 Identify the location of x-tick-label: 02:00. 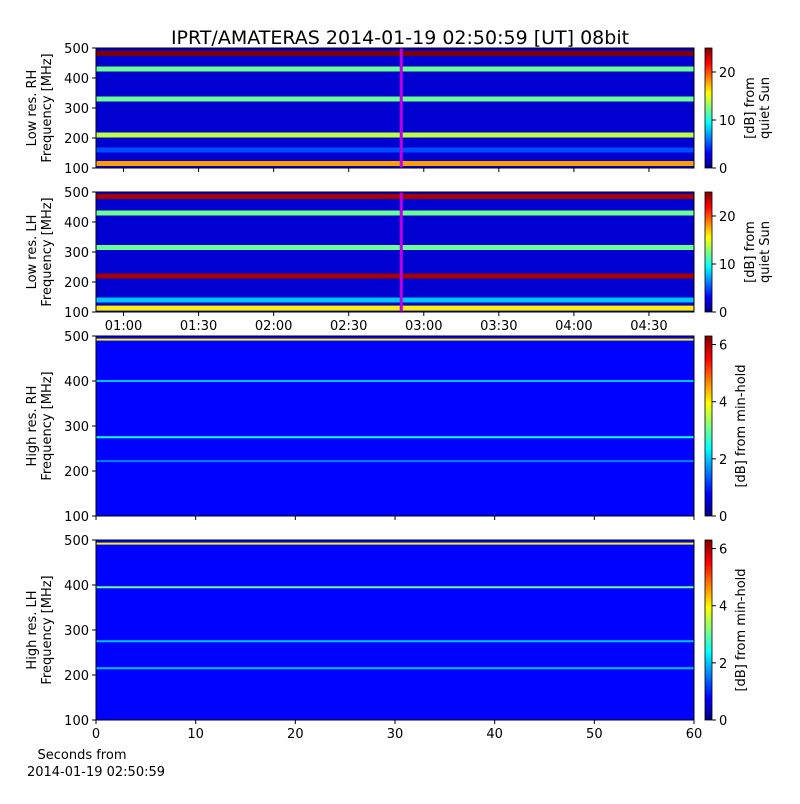
(273, 326).